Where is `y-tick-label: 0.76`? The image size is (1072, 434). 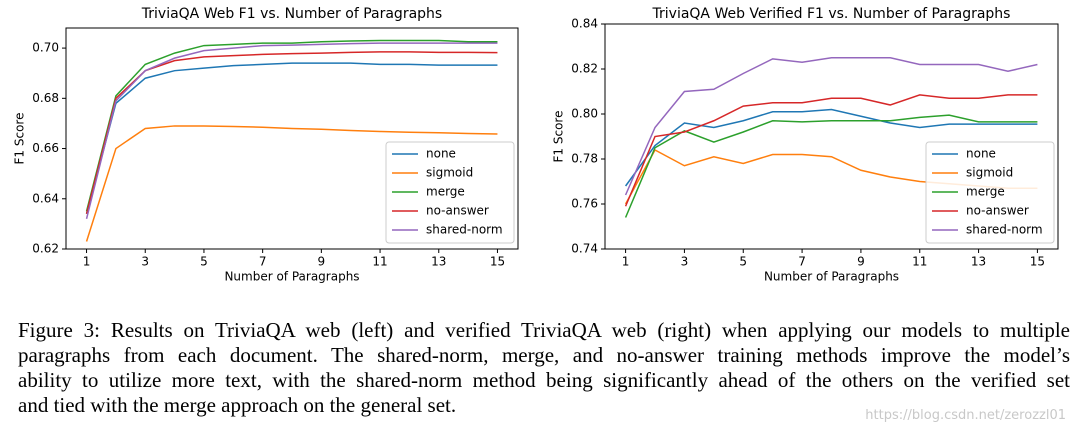 y-tick-label: 0.76 is located at coordinates (584, 204).